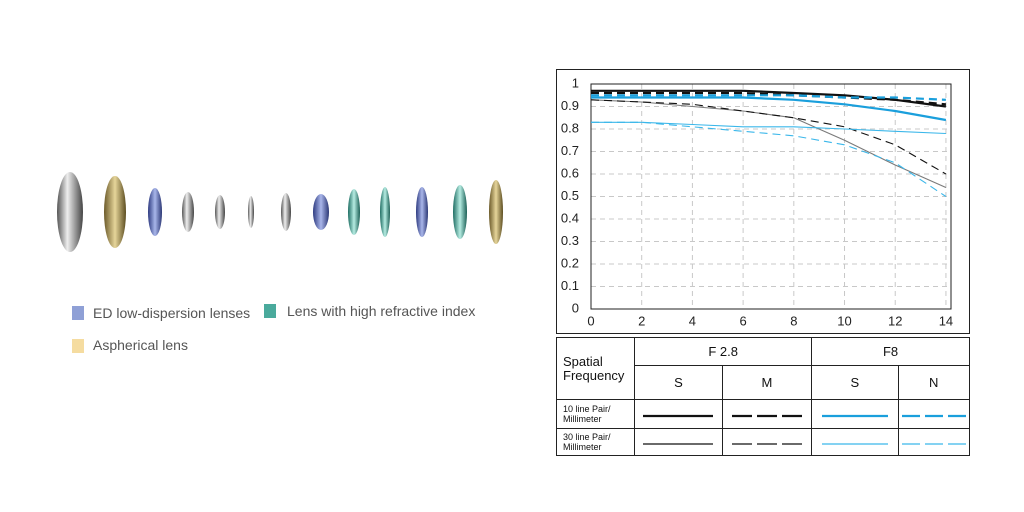  I want to click on x-tick-label: 4, so click(692, 320).